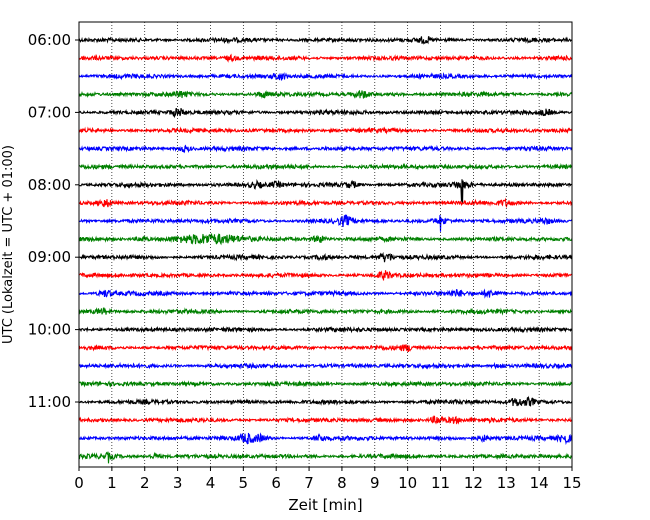 This screenshot has height=520, width=650. I want to click on x-tick-label: 11, so click(440, 483).